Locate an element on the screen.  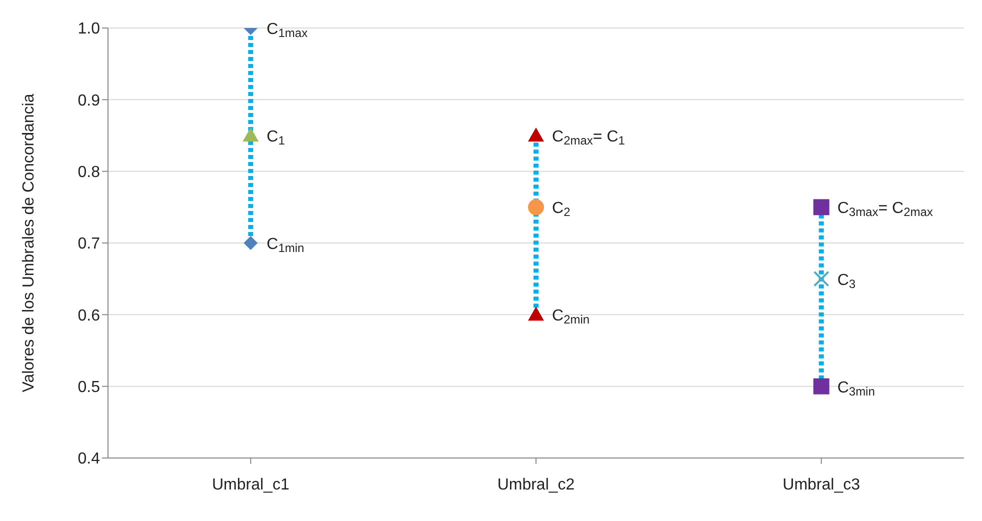
annotation: C$_{2max}$= C$_{1}$ is located at coordinates (589, 138).